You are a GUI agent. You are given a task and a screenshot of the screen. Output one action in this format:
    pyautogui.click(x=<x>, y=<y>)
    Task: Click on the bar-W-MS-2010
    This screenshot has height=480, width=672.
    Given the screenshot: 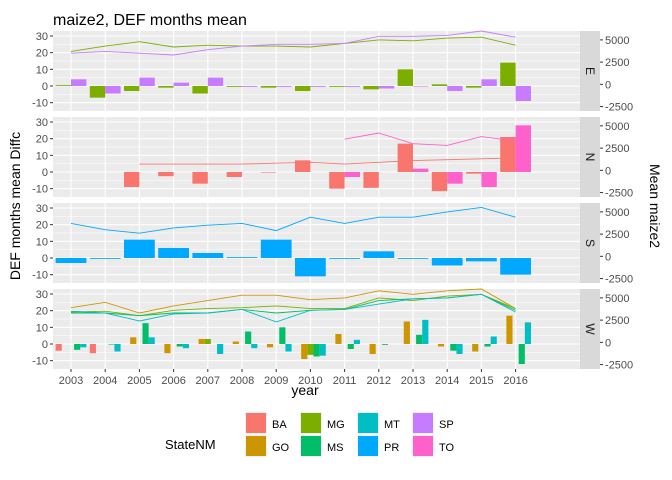 What is the action you would take?
    pyautogui.click(x=316, y=350)
    